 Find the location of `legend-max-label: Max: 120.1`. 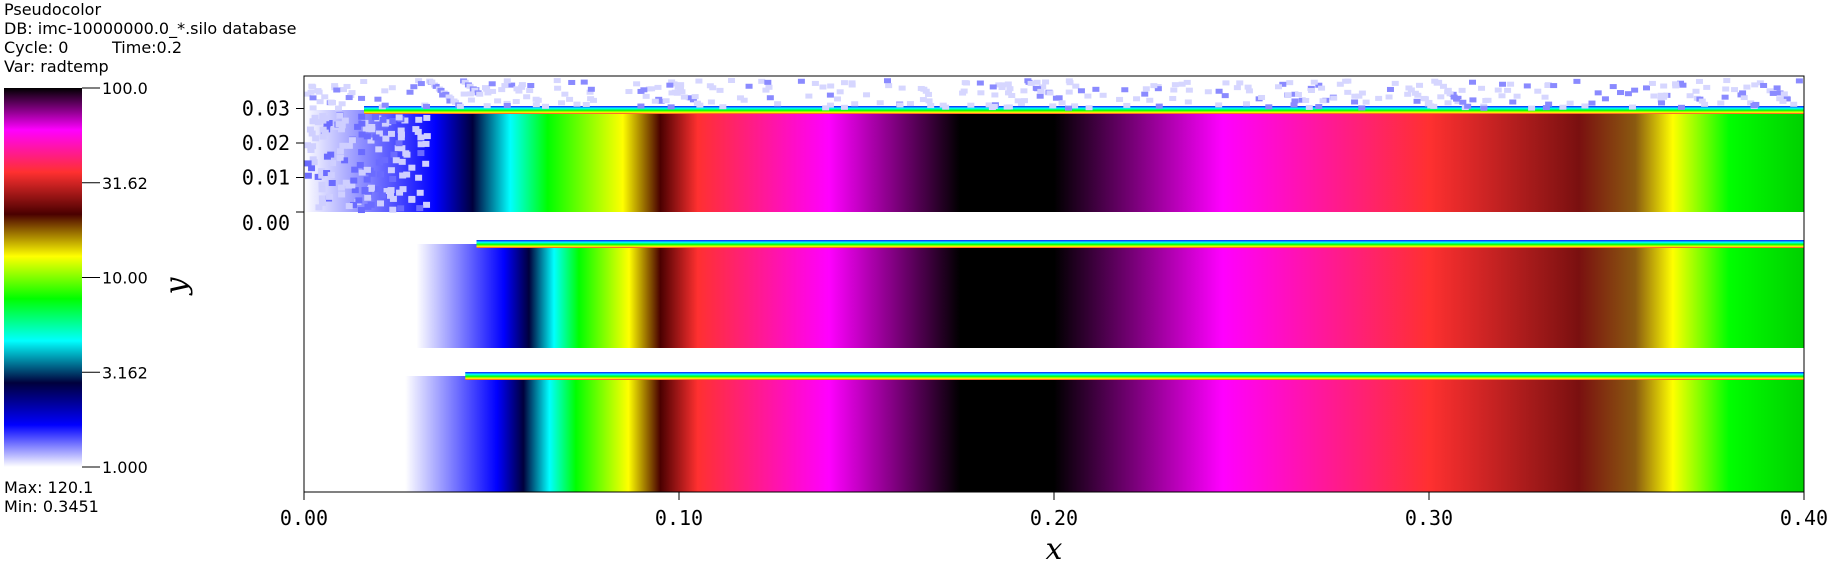

legend-max-label: Max: 120.1 is located at coordinates (48, 487).